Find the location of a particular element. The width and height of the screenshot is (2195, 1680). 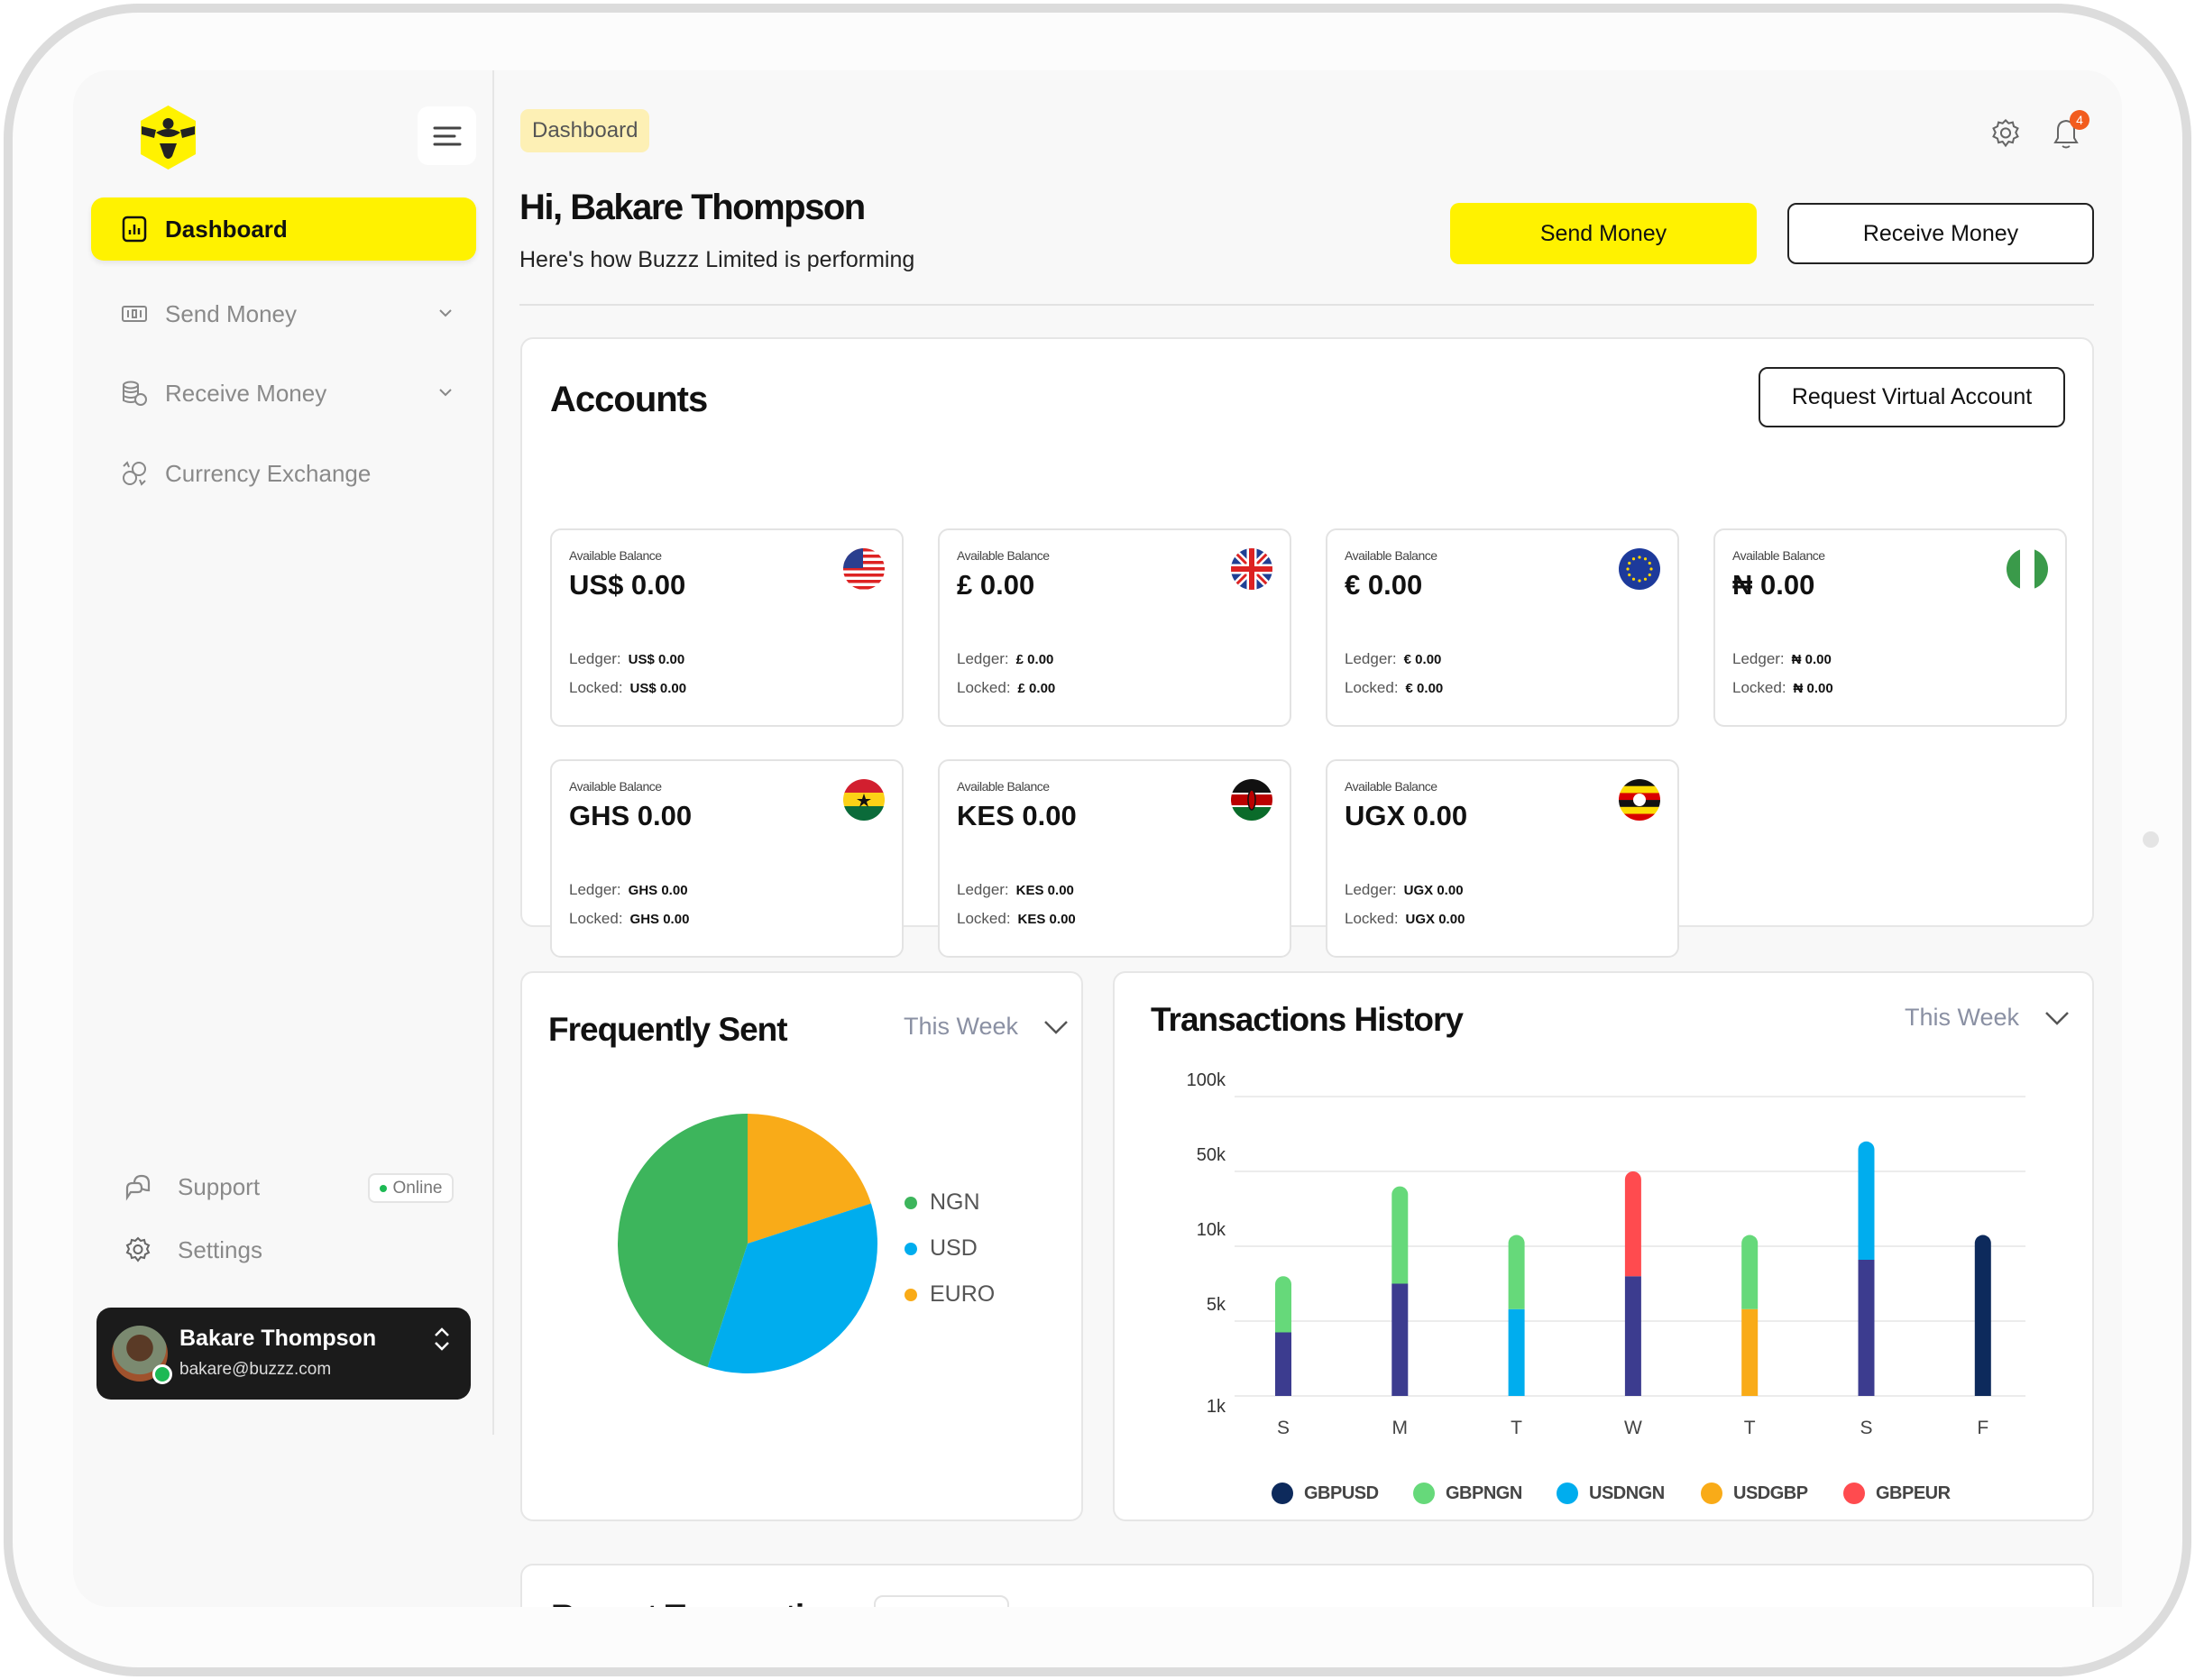

period-value: This Week is located at coordinates (1962, 1018).